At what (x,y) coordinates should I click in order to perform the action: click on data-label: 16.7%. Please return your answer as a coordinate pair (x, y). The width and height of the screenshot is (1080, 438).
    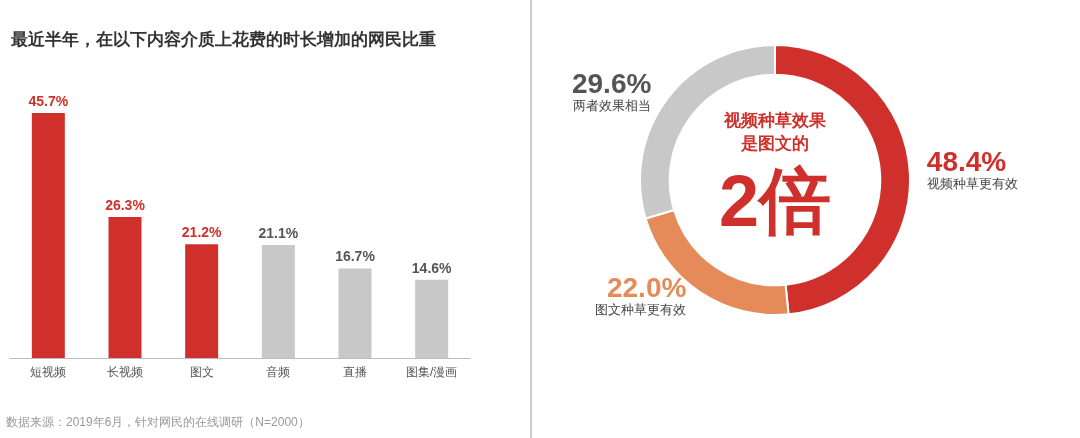
    Looking at the image, I should click on (355, 256).